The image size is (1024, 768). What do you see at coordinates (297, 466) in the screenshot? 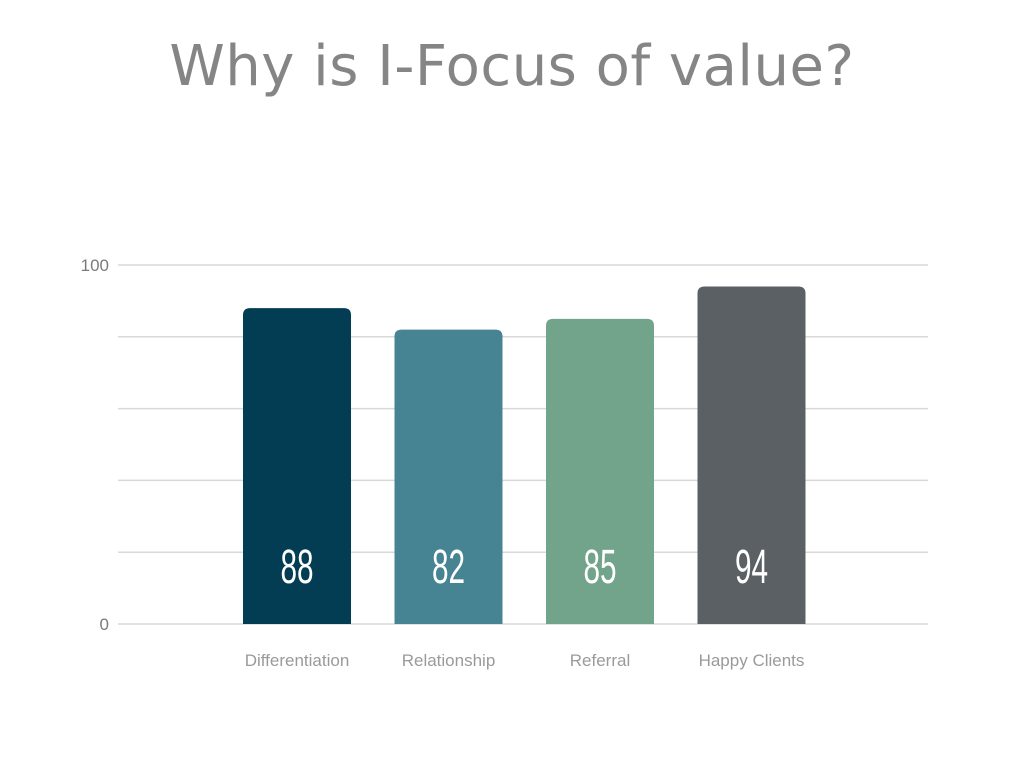
I see `bar-differentiation` at bounding box center [297, 466].